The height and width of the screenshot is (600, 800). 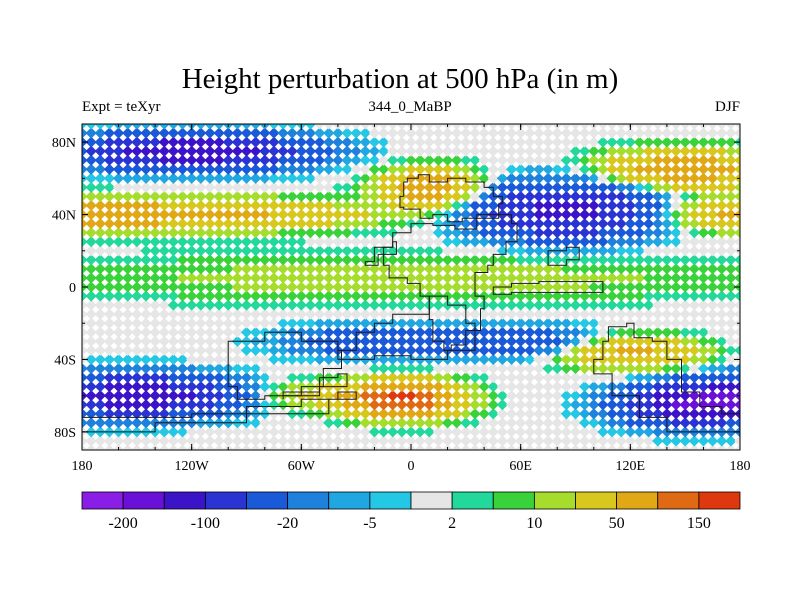 I want to click on colorbar-label: 2, so click(x=452, y=523).